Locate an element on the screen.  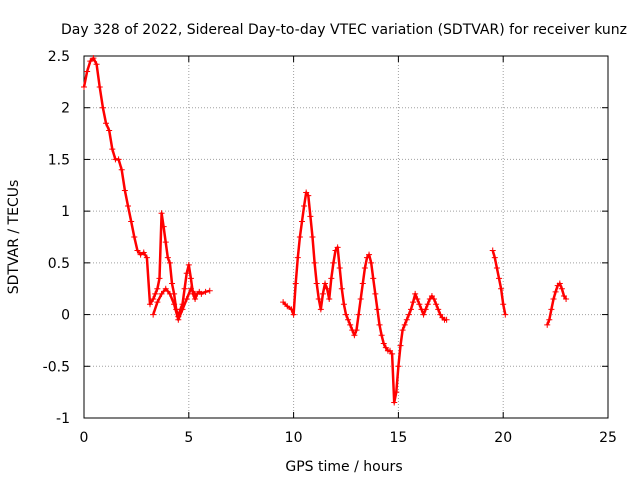
x-tick-label: 10 is located at coordinates (294, 438).